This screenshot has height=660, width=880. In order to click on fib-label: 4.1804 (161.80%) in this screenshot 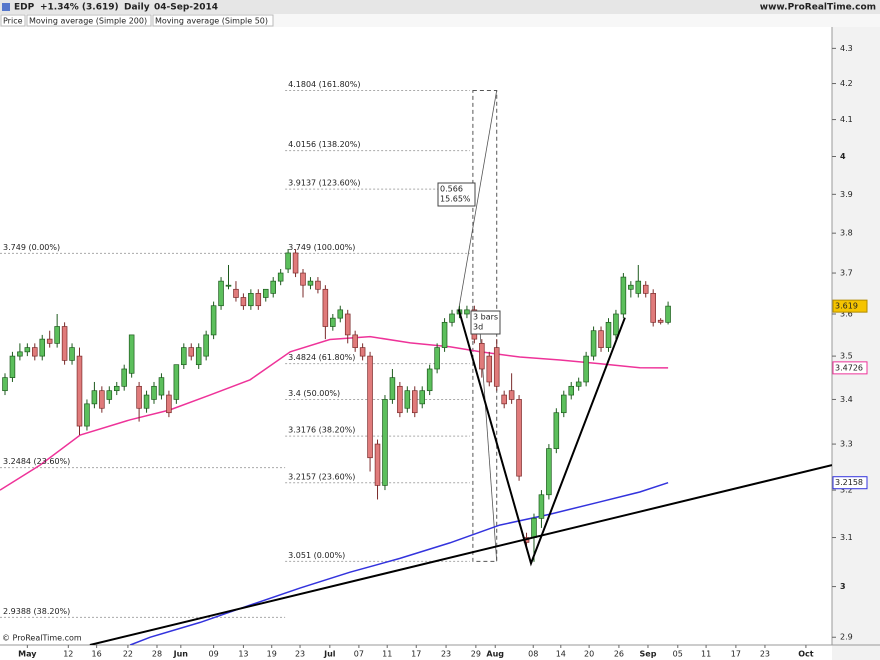, I will do `click(324, 84)`.